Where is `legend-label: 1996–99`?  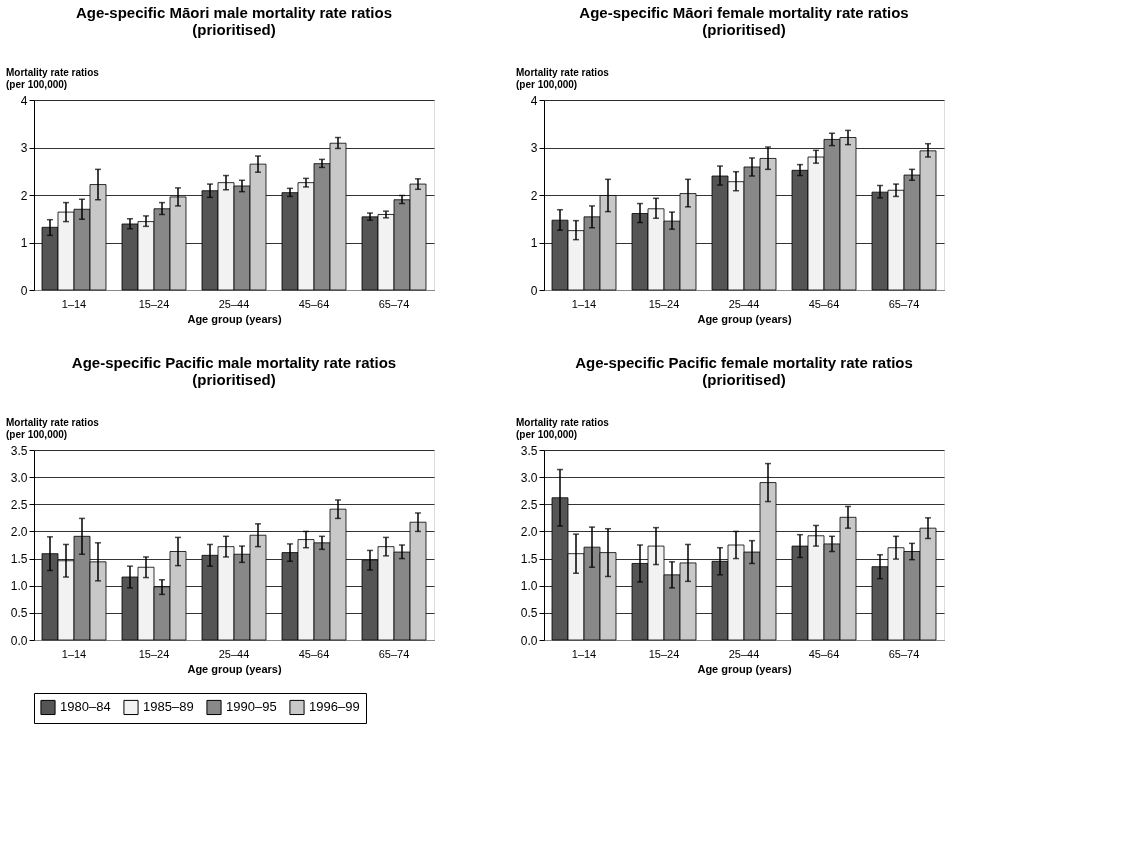
legend-label: 1996–99 is located at coordinates (334, 707).